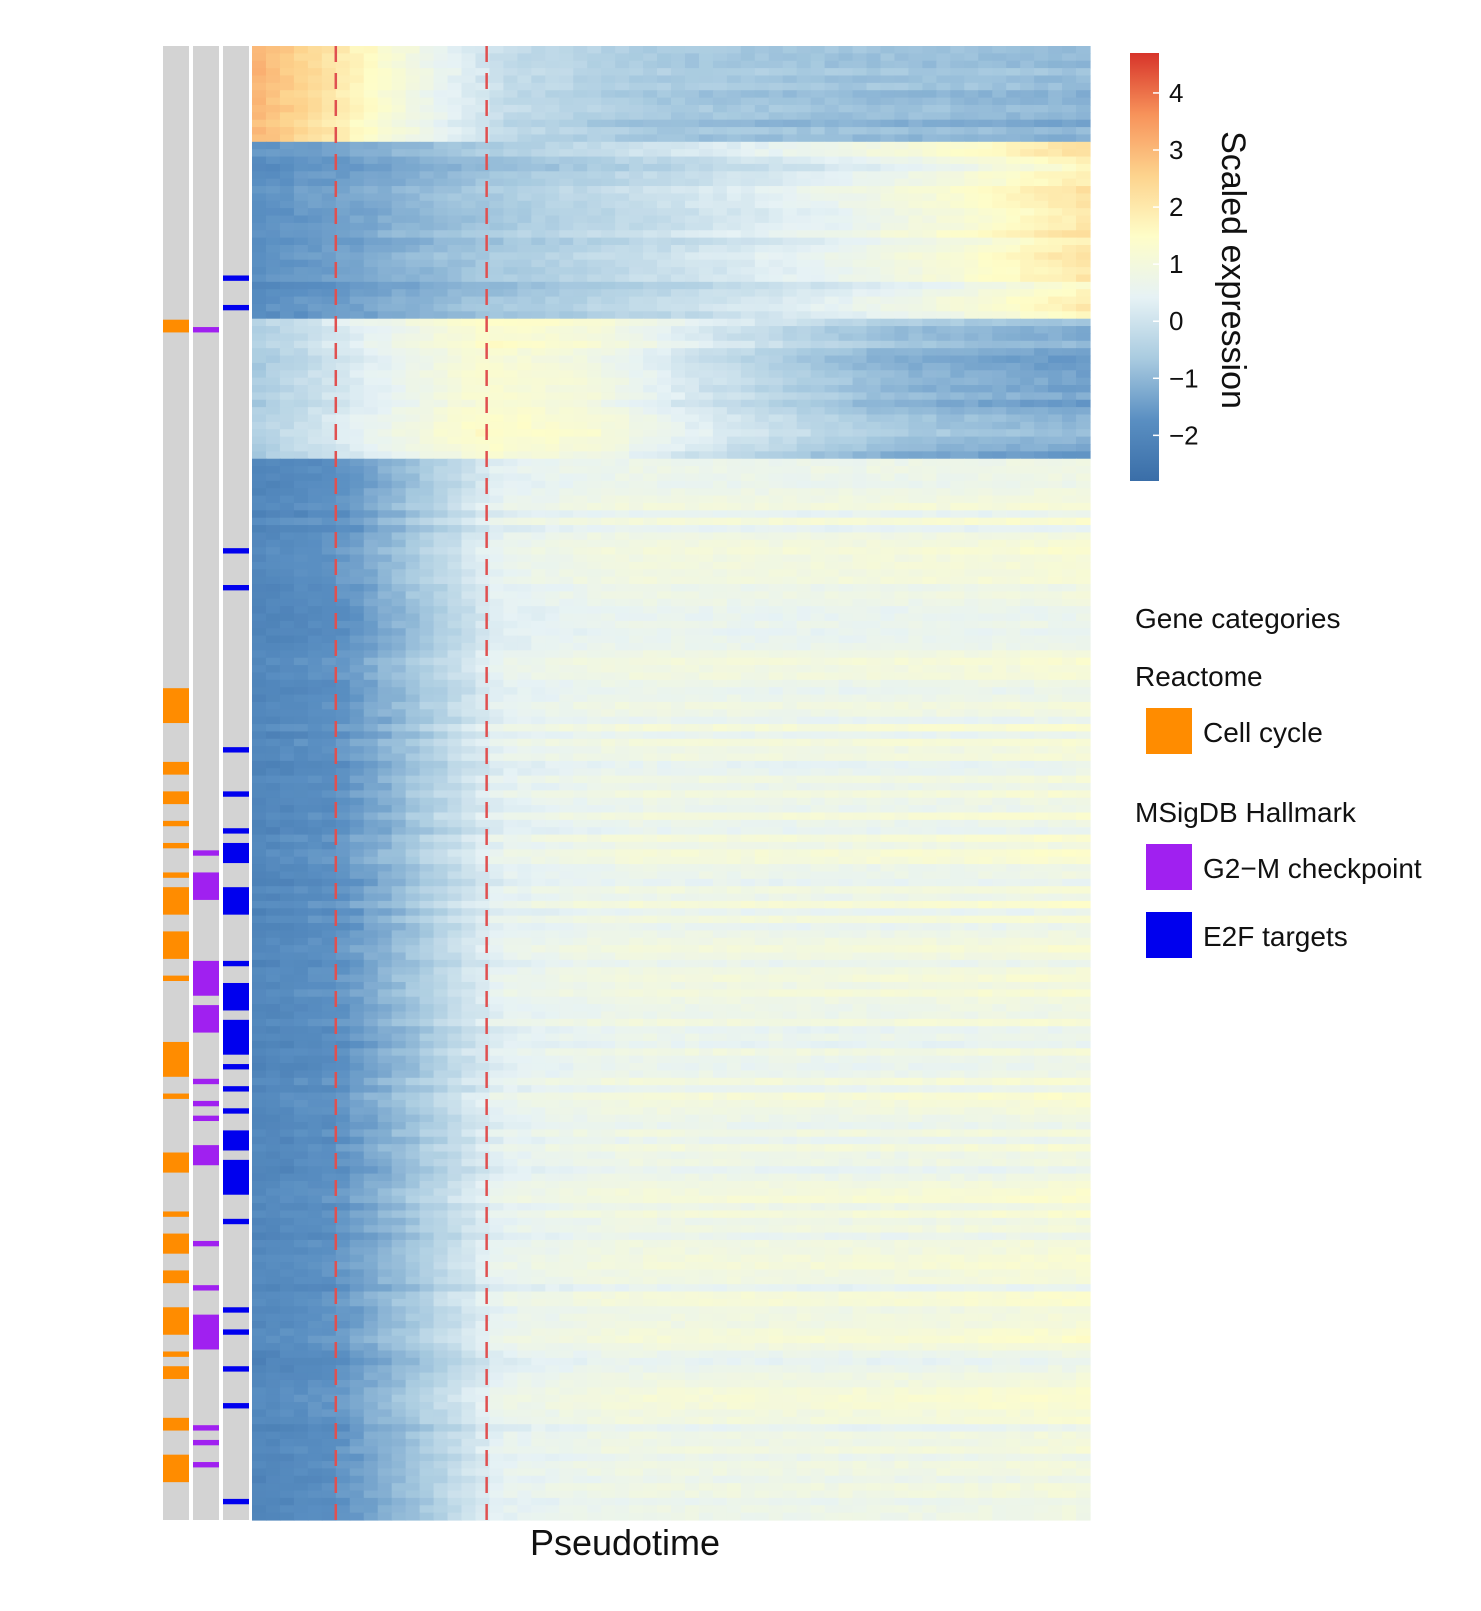 Image resolution: width=1481 pixels, height=1611 pixels. What do you see at coordinates (176, 768) in the screenshot?
I see `track-mark-cell-cycle` at bounding box center [176, 768].